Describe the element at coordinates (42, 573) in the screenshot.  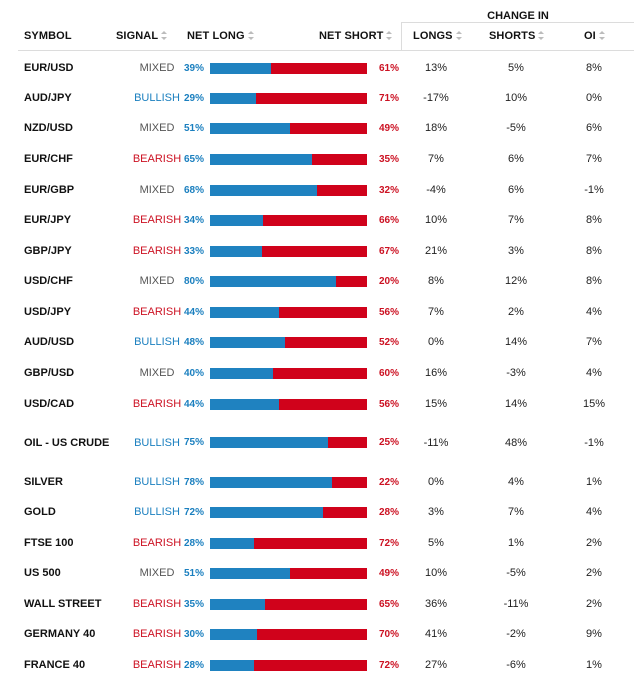
I see `symbol-cell: US 500` at that location.